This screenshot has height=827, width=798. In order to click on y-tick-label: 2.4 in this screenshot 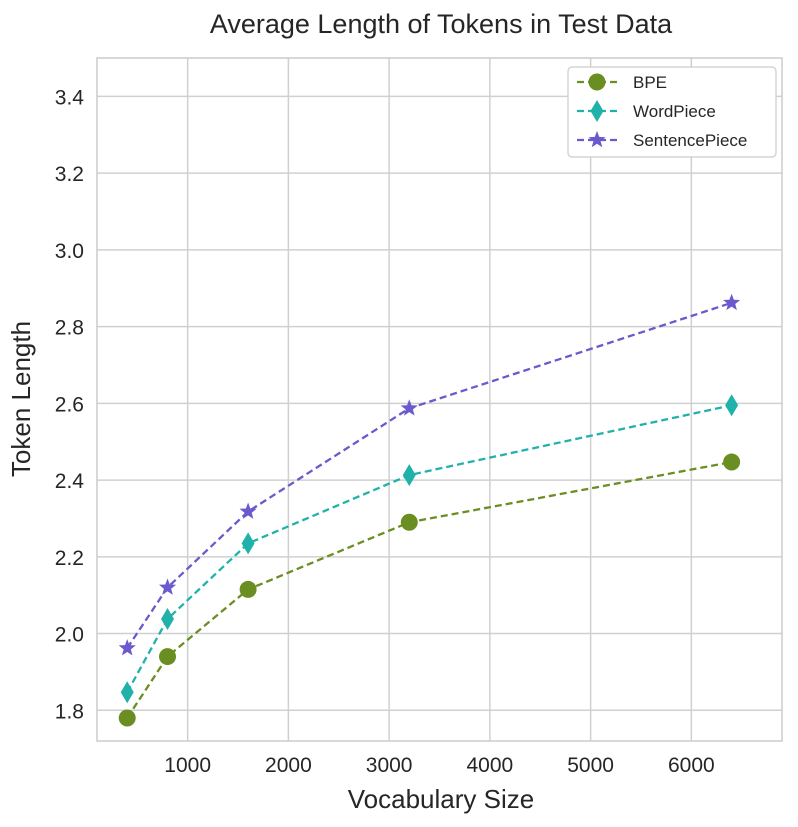, I will do `click(70, 481)`.